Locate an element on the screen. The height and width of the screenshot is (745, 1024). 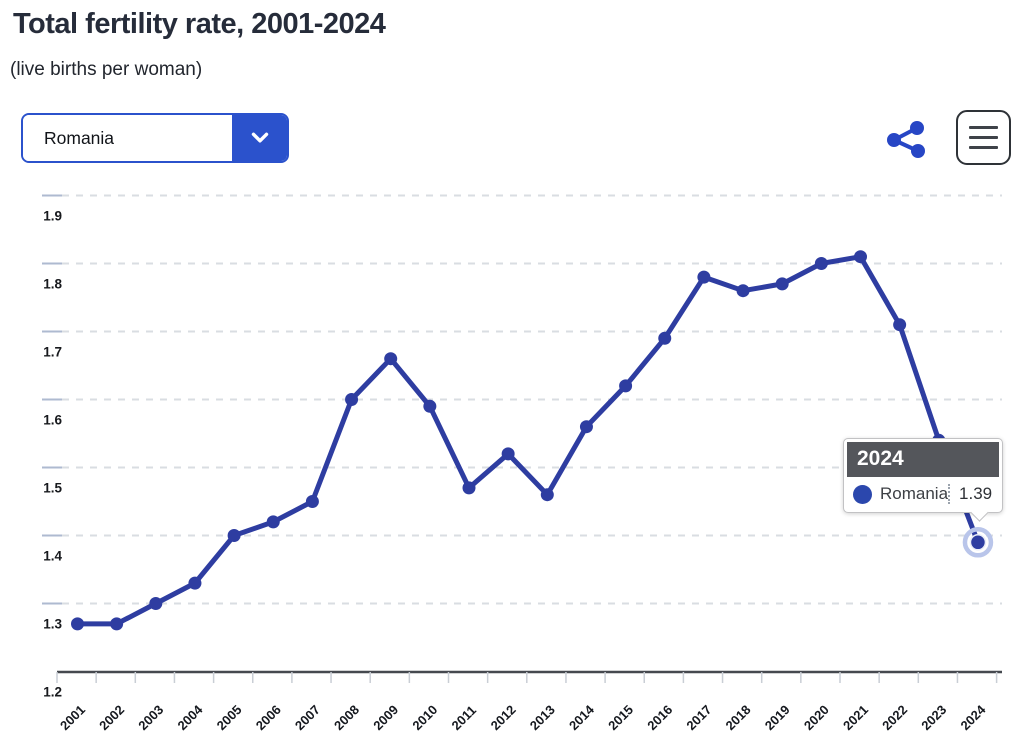
hamburger-menu-icon is located at coordinates (983, 137).